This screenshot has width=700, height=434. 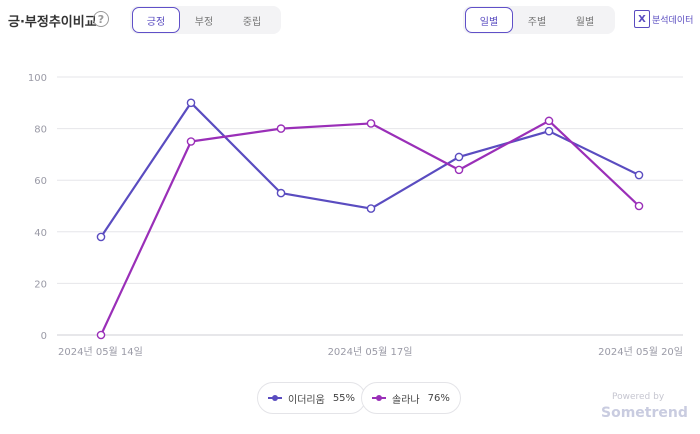 What do you see at coordinates (40, 233) in the screenshot?
I see `y-tick-label: 40` at bounding box center [40, 233].